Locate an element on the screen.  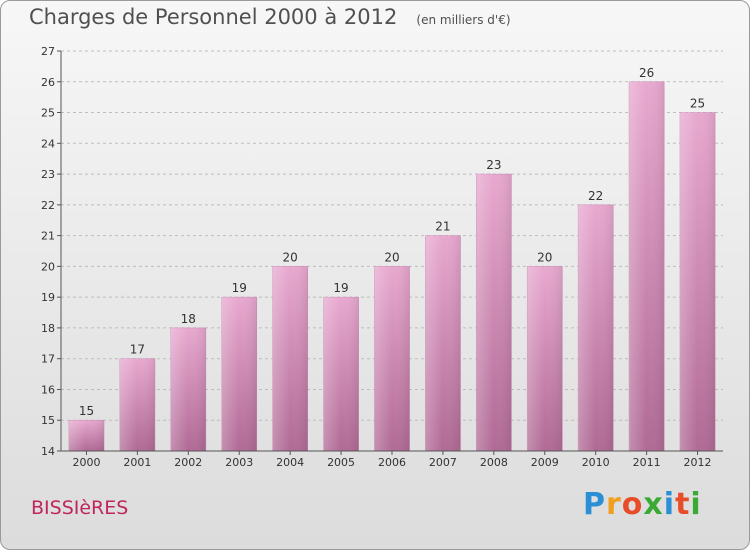
y-tick-label: 23 is located at coordinates (48, 174).